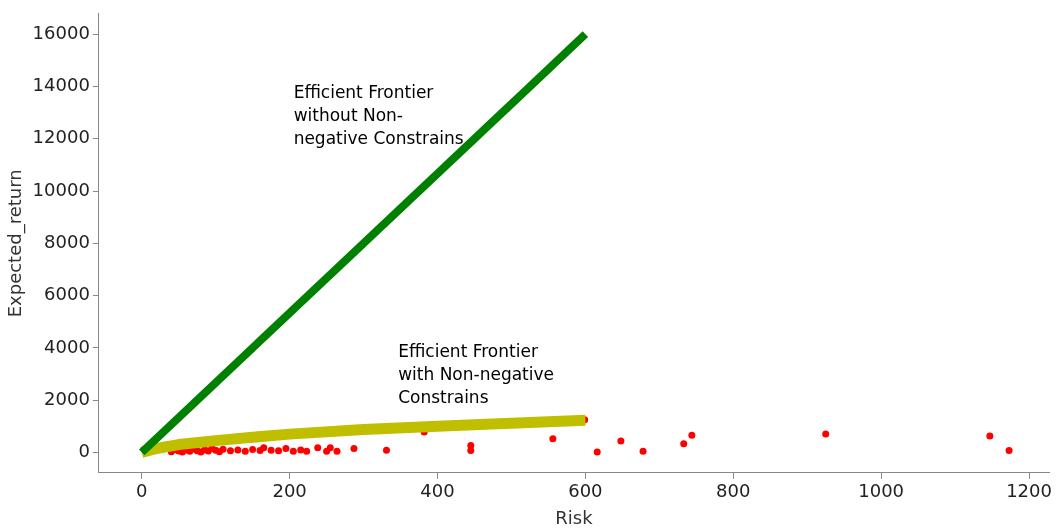  What do you see at coordinates (61, 85) in the screenshot?
I see `y-tick-label: 14000` at bounding box center [61, 85].